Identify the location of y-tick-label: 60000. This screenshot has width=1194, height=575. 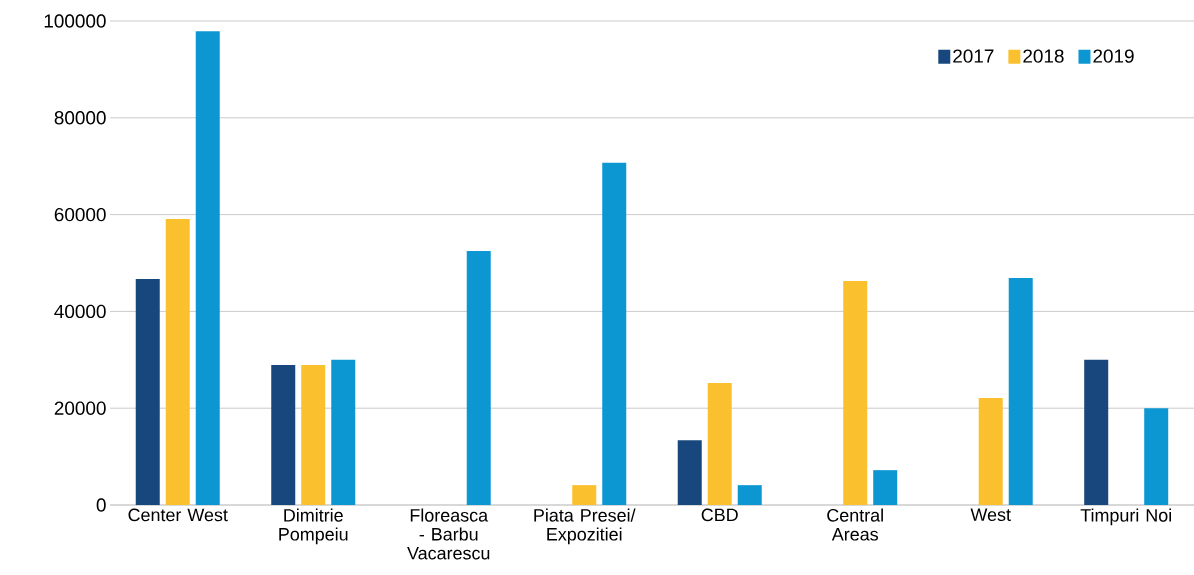
(80, 214).